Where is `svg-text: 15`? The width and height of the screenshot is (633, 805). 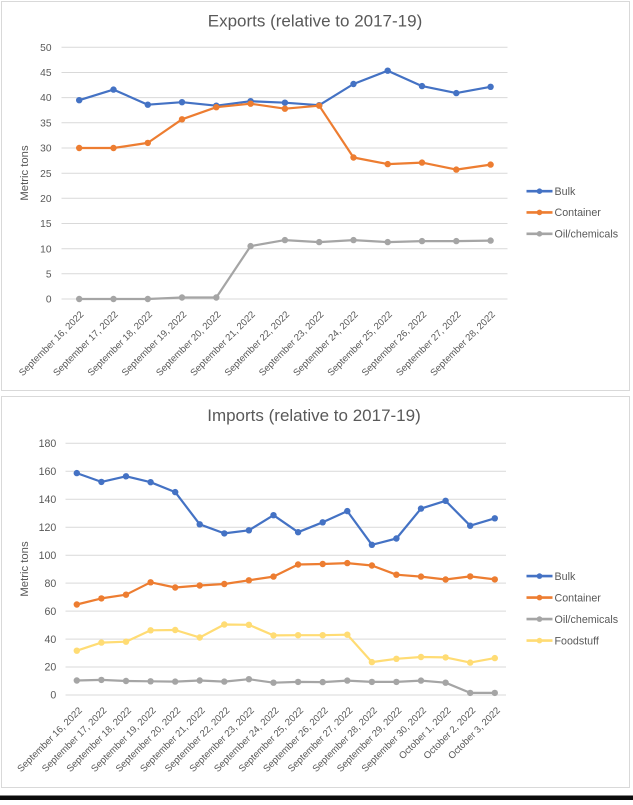
svg-text: 15 is located at coordinates (46, 224).